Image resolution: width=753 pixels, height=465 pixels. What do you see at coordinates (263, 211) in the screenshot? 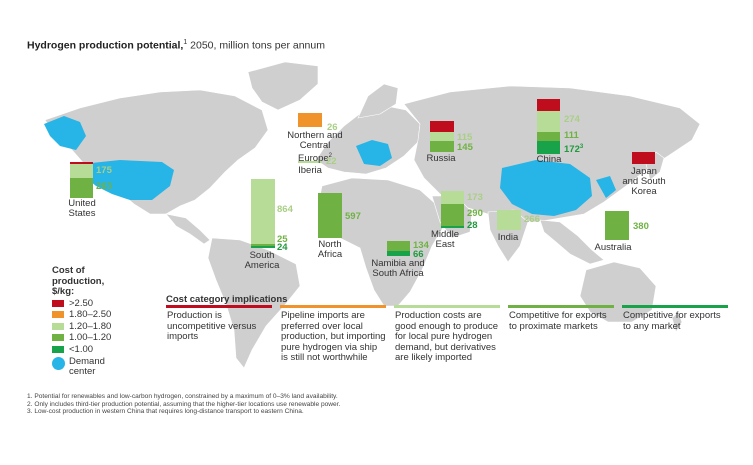
I see `bar-sa-light` at bounding box center [263, 211].